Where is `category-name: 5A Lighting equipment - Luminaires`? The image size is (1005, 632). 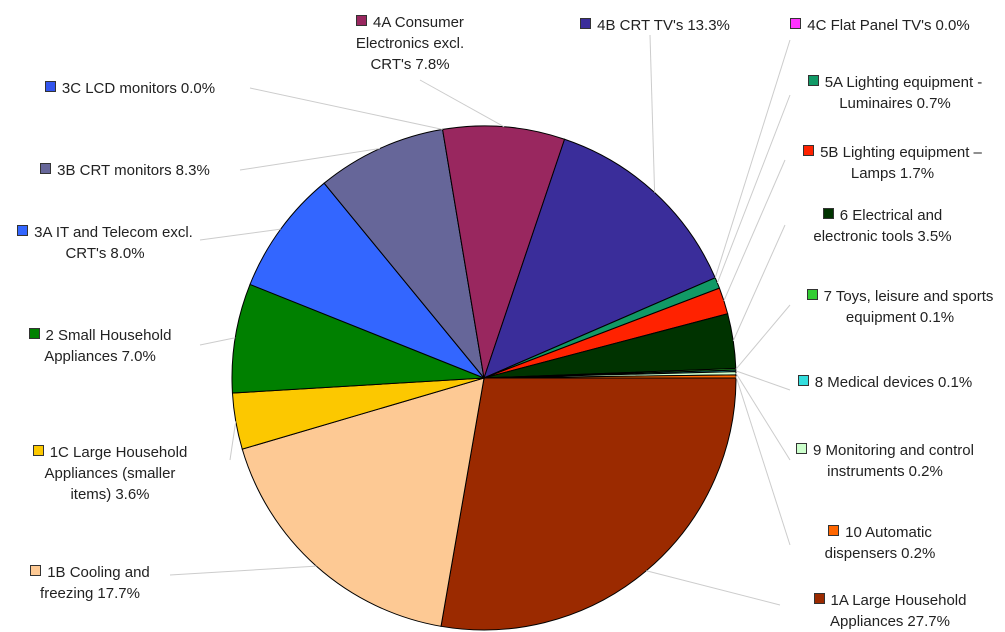 category-name: 5A Lighting equipment - Luminaires is located at coordinates (903, 93).